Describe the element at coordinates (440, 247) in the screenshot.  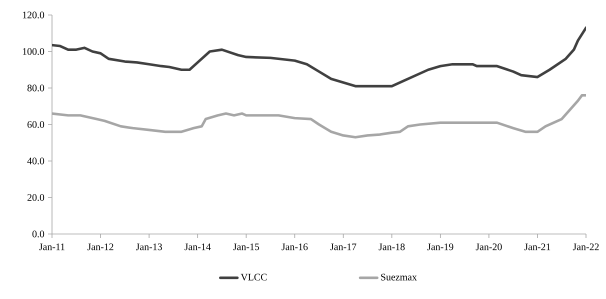
I see `x-tick-label: Jan-19` at that location.